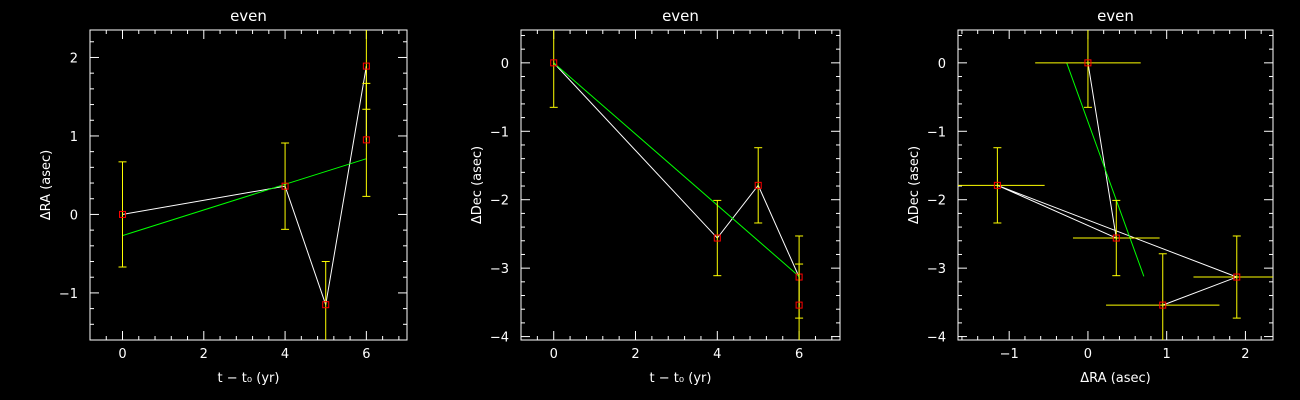 This screenshot has width=1300, height=400. I want to click on x-tick-label: −1, so click(1009, 354).